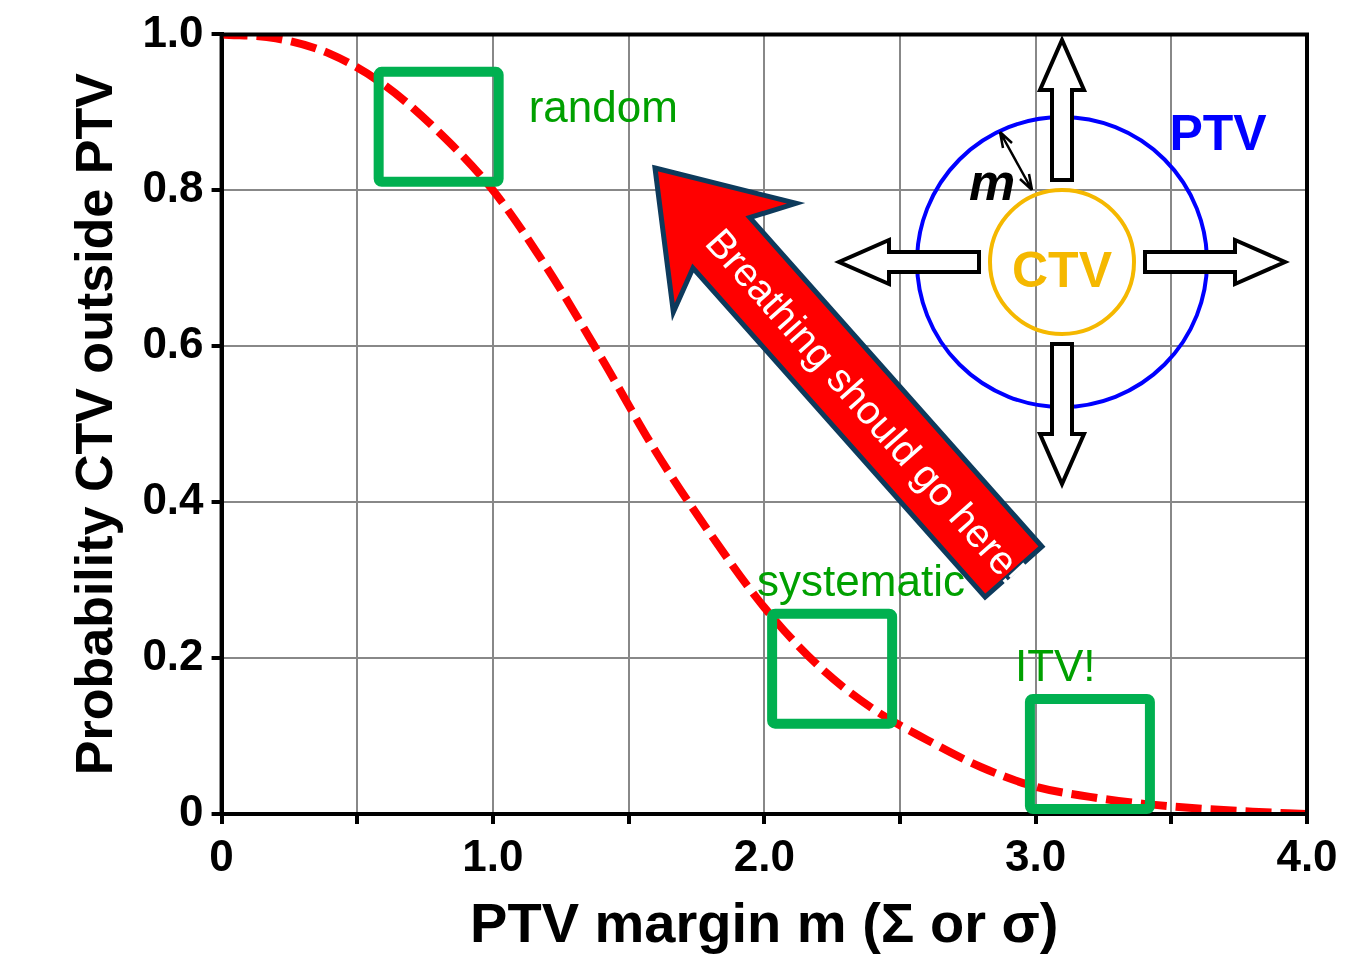 The image size is (1357, 965). What do you see at coordinates (173, 187) in the screenshot?
I see `y-tick-label: 0.8` at bounding box center [173, 187].